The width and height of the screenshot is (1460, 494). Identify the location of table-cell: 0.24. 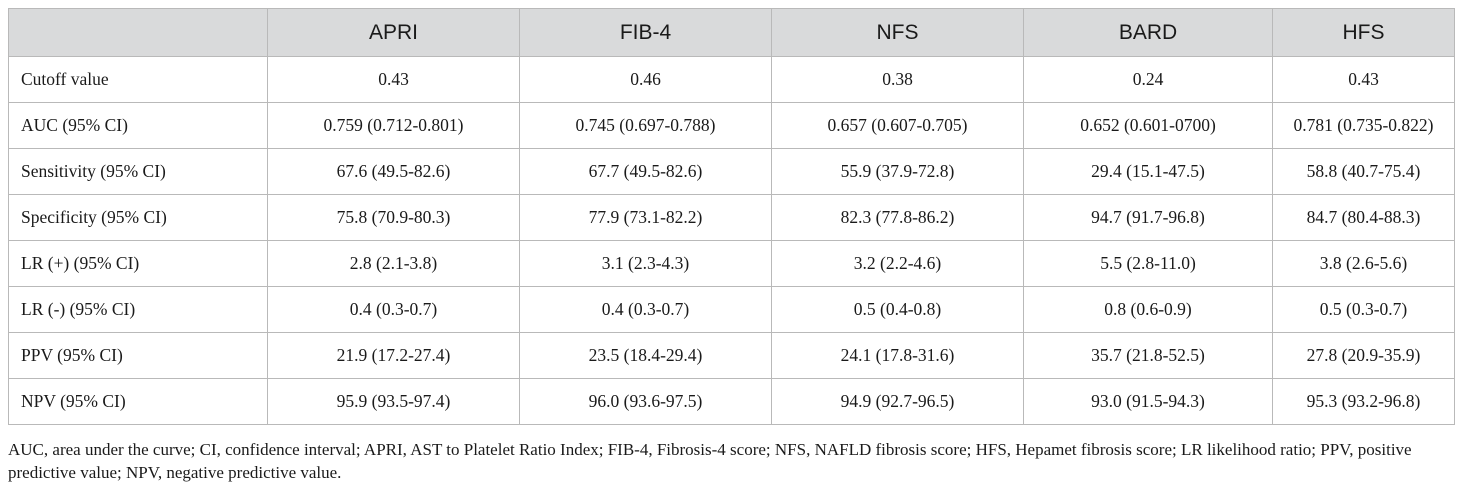
(1148, 79).